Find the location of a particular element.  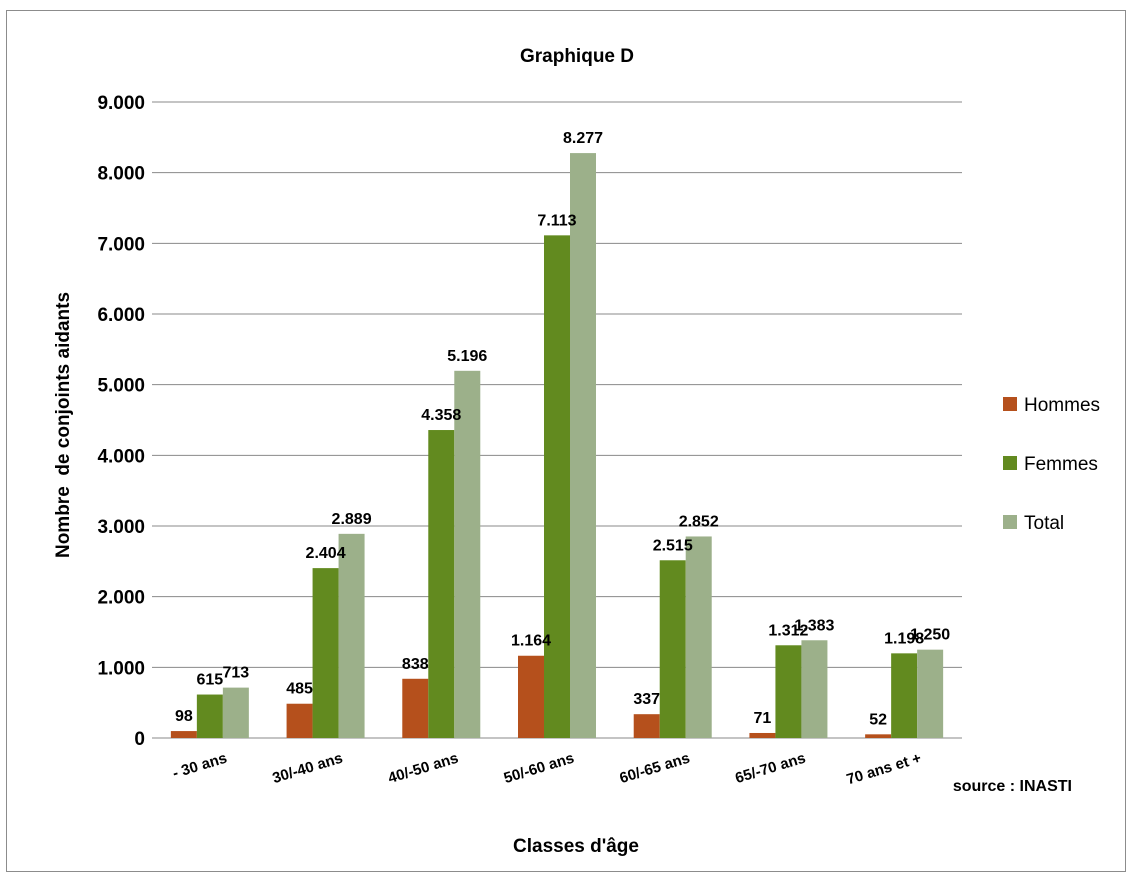

legend-label-hommes: Hommes is located at coordinates (1062, 405).